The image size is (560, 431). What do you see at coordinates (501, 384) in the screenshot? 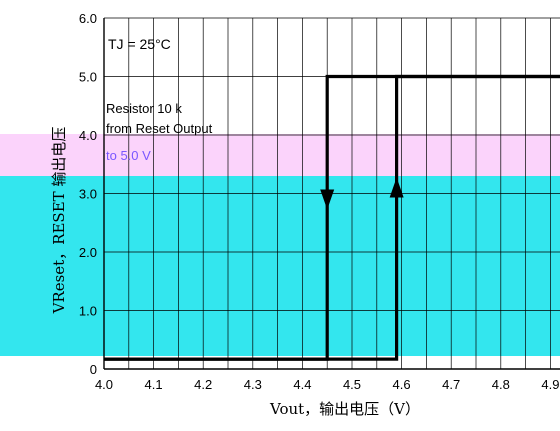
I see `x-tick-label: 4.8` at bounding box center [501, 384].